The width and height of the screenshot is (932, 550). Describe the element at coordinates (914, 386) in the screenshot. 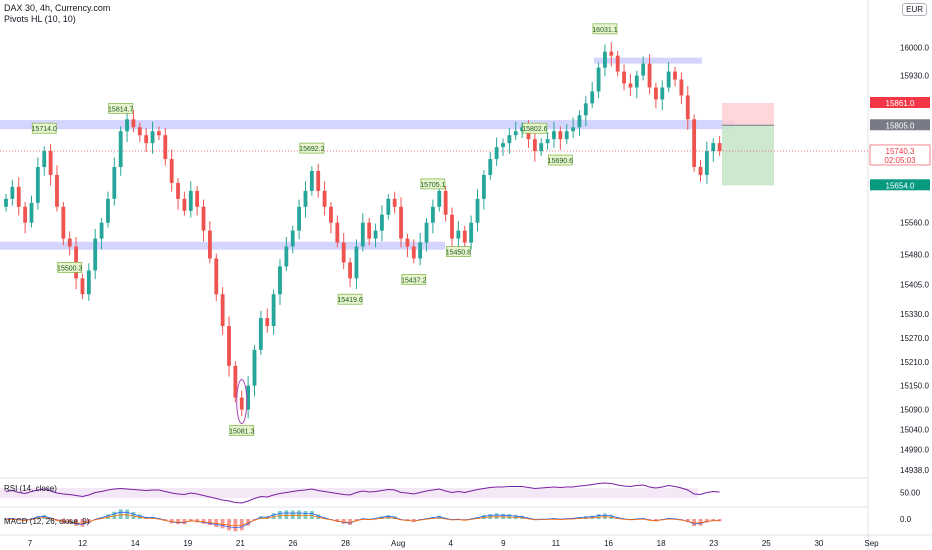

I see `y-tick-label: 15150.0` at that location.